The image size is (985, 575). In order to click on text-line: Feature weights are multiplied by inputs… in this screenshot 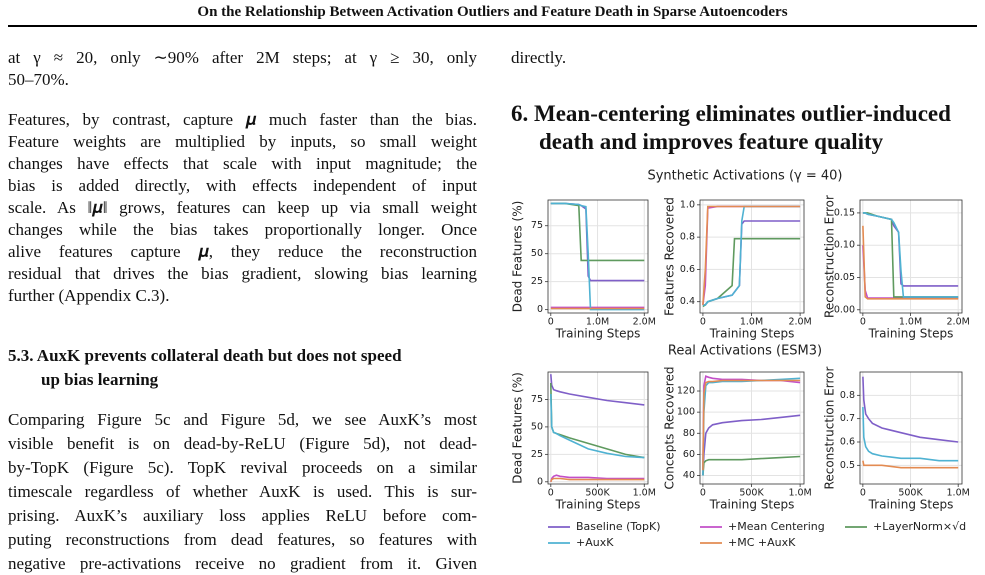, I will do `click(242, 141)`.